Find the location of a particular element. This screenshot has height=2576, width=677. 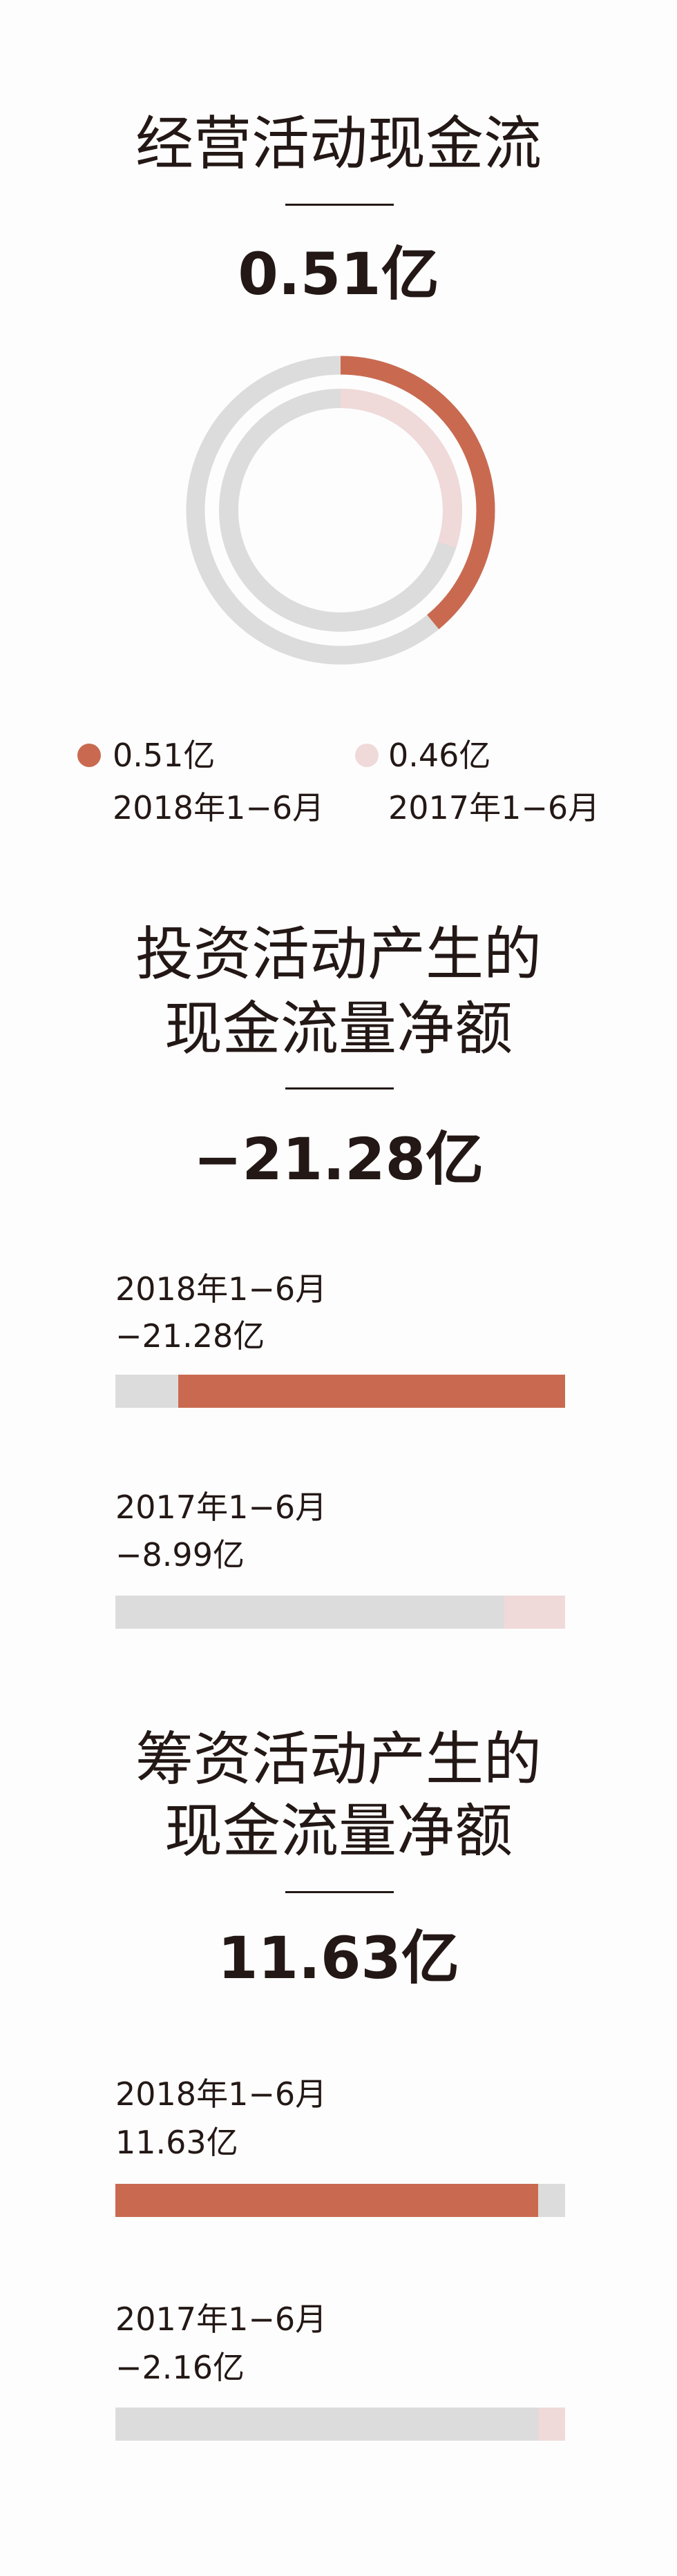

investing-title-line1: 投资活动产生的 is located at coordinates (338, 954).